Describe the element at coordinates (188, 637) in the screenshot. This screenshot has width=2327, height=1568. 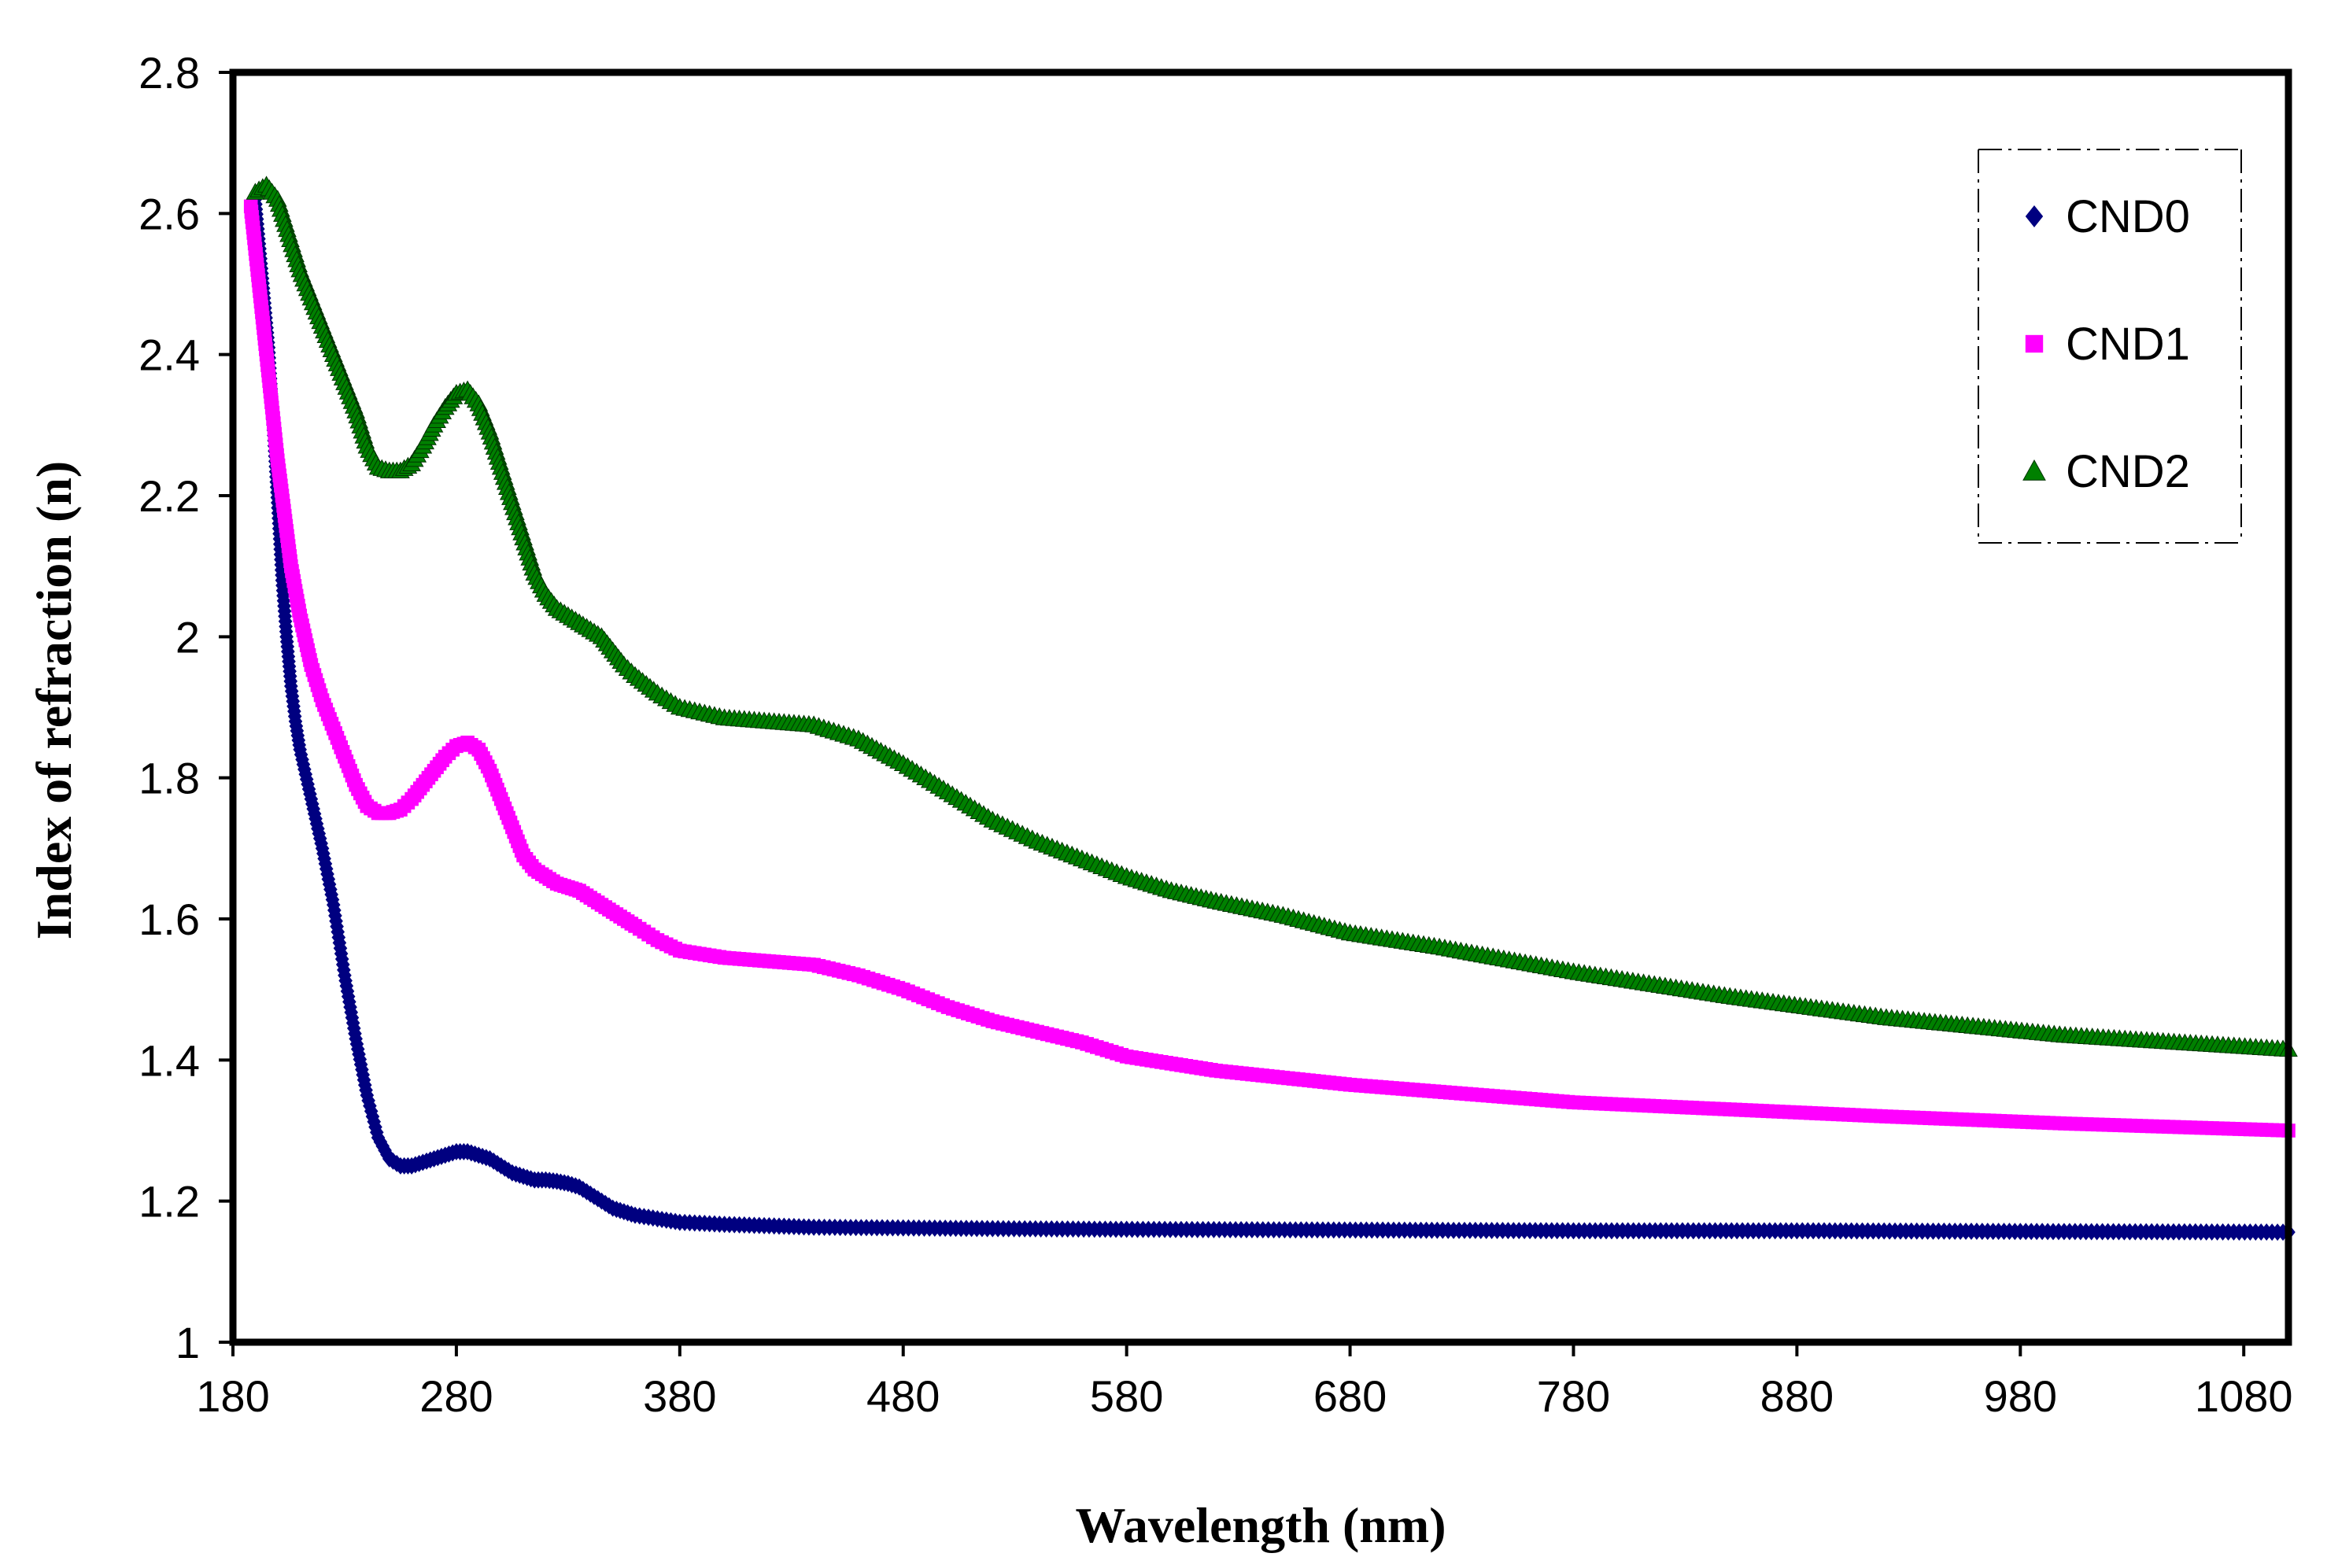
I see `y-tick-label: 2` at that location.